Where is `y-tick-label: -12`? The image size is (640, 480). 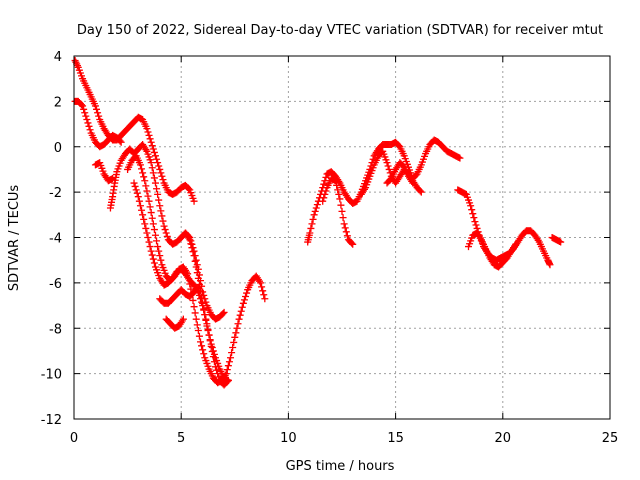 y-tick-label: -12 is located at coordinates (51, 420).